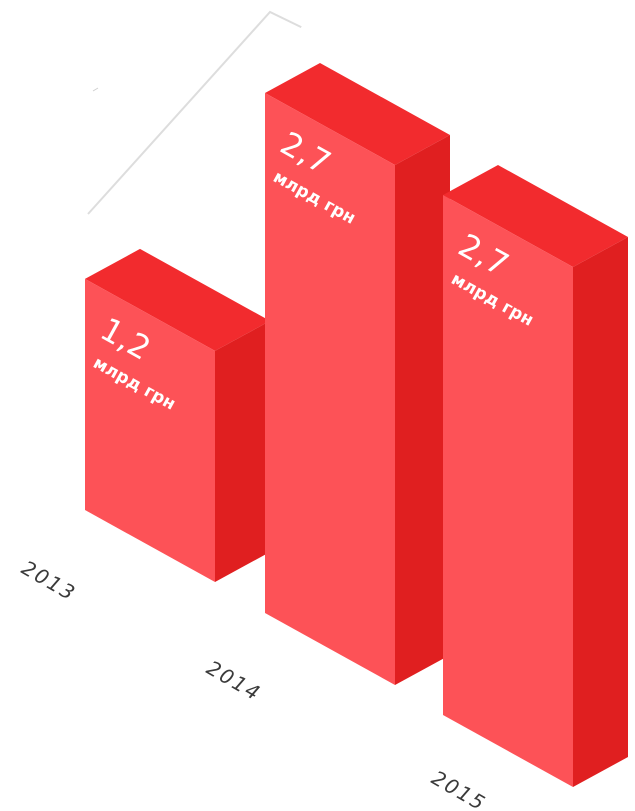  Describe the element at coordinates (234, 681) in the screenshot. I see `year-label-2014: 2014` at that location.